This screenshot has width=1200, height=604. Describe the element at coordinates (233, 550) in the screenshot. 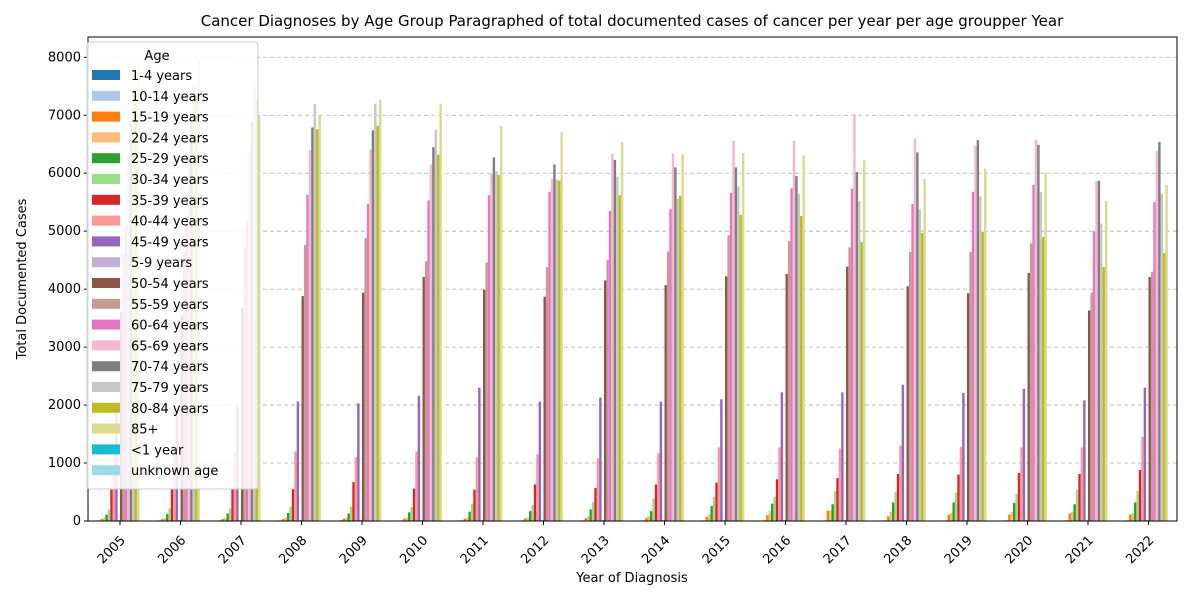

I see `x-tick-label: 2007` at that location.